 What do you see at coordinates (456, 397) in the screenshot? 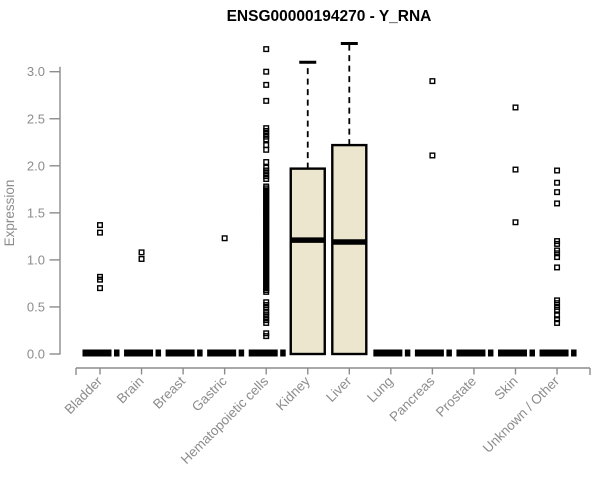
I see `x-tick-label-prostate: Prostate` at bounding box center [456, 397].